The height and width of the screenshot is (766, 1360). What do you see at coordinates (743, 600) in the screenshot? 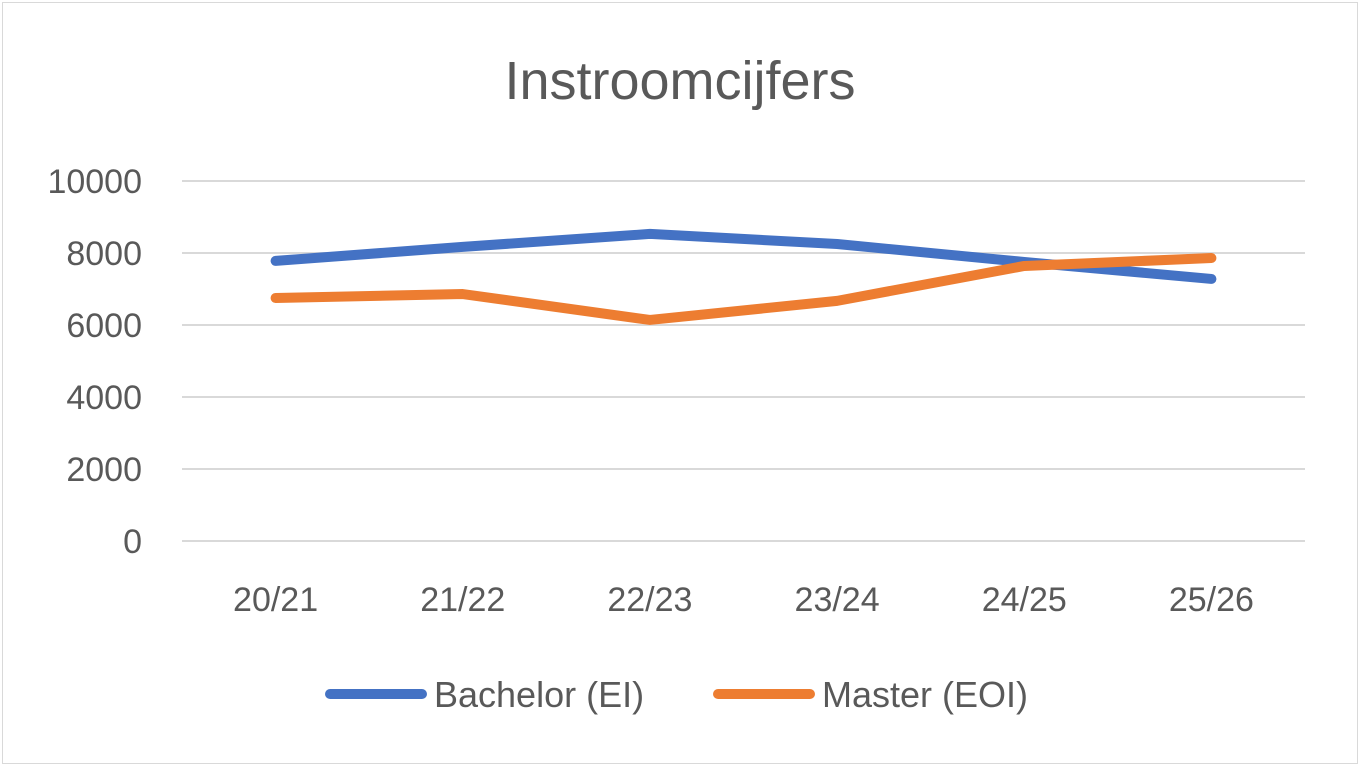
I see `x-axis-ticks: 20/21 21/22 22/23 23/24 24/25 25/26` at bounding box center [743, 600].